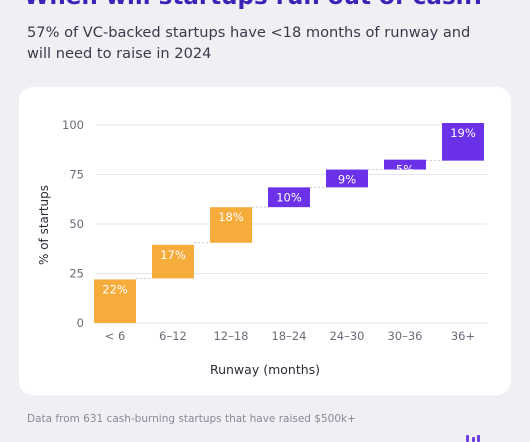 This screenshot has width=530, height=442. I want to click on bar-value-label: 22%, so click(115, 289).